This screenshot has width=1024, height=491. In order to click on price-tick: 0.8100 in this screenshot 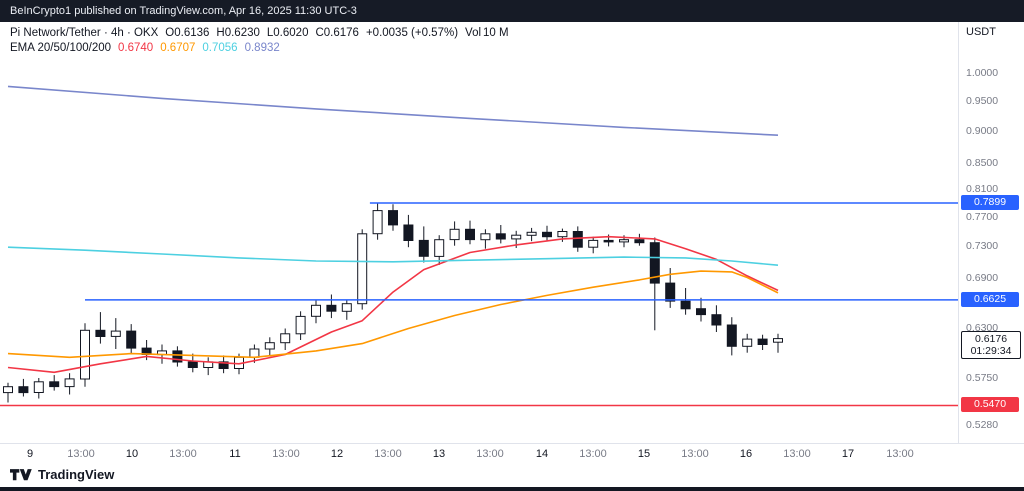, I will do `click(982, 189)`.